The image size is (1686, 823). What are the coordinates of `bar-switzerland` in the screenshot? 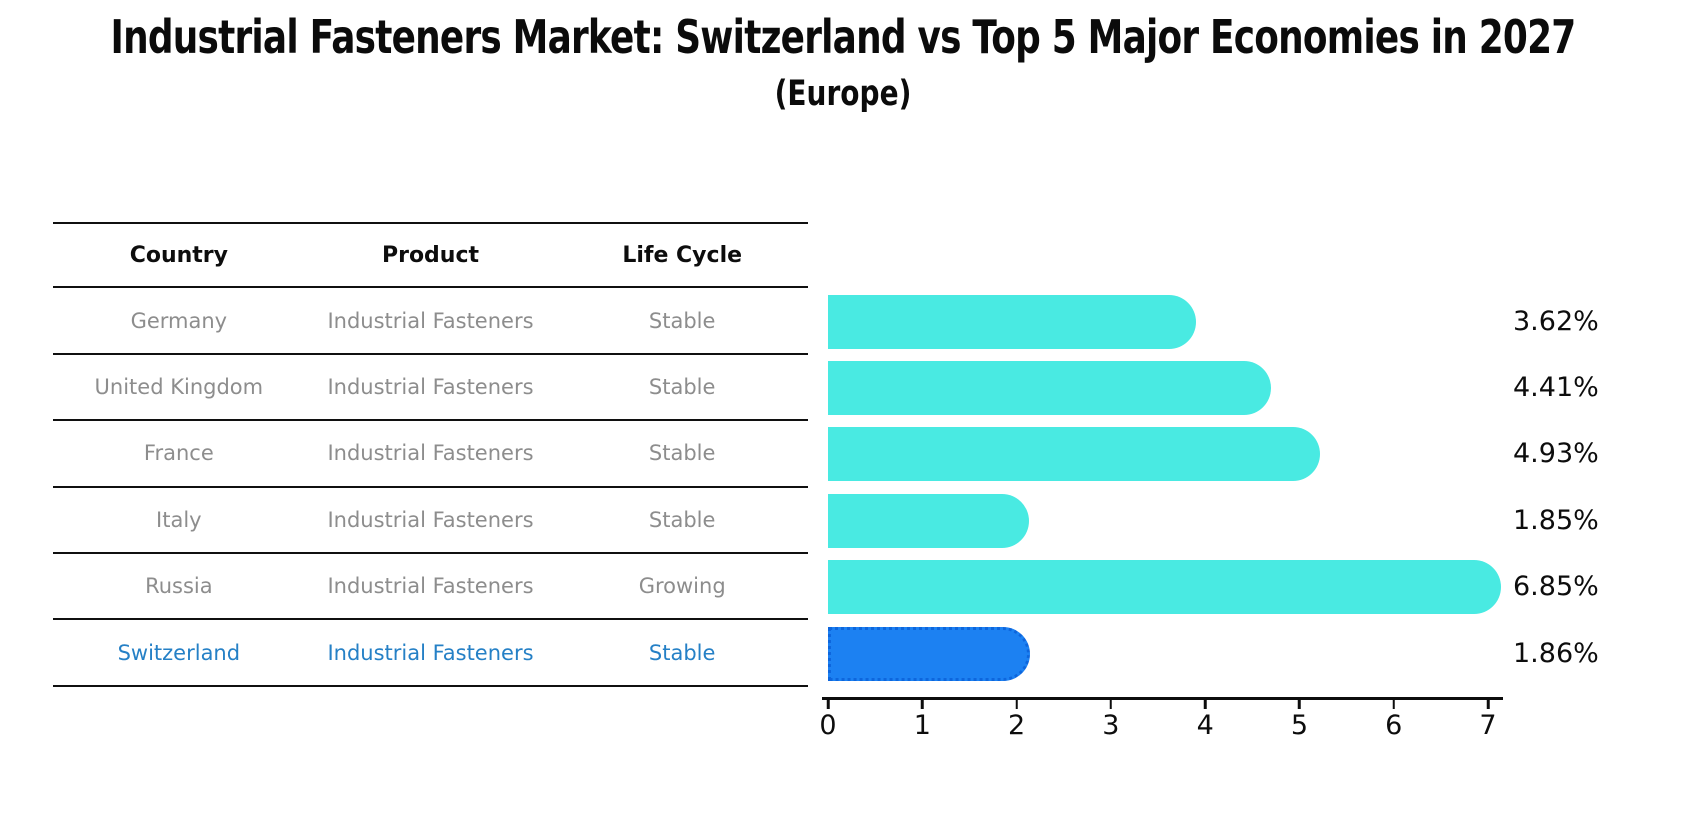 It's located at (929, 653).